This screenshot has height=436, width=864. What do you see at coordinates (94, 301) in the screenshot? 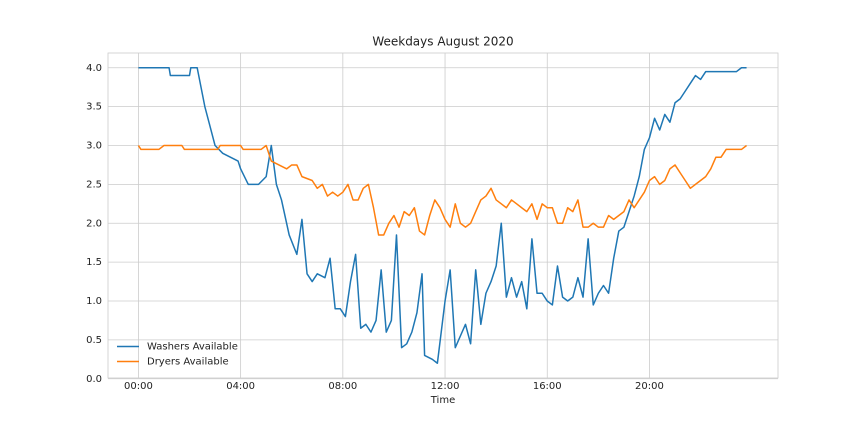
I see `y-tick-label: 1.0` at bounding box center [94, 301].